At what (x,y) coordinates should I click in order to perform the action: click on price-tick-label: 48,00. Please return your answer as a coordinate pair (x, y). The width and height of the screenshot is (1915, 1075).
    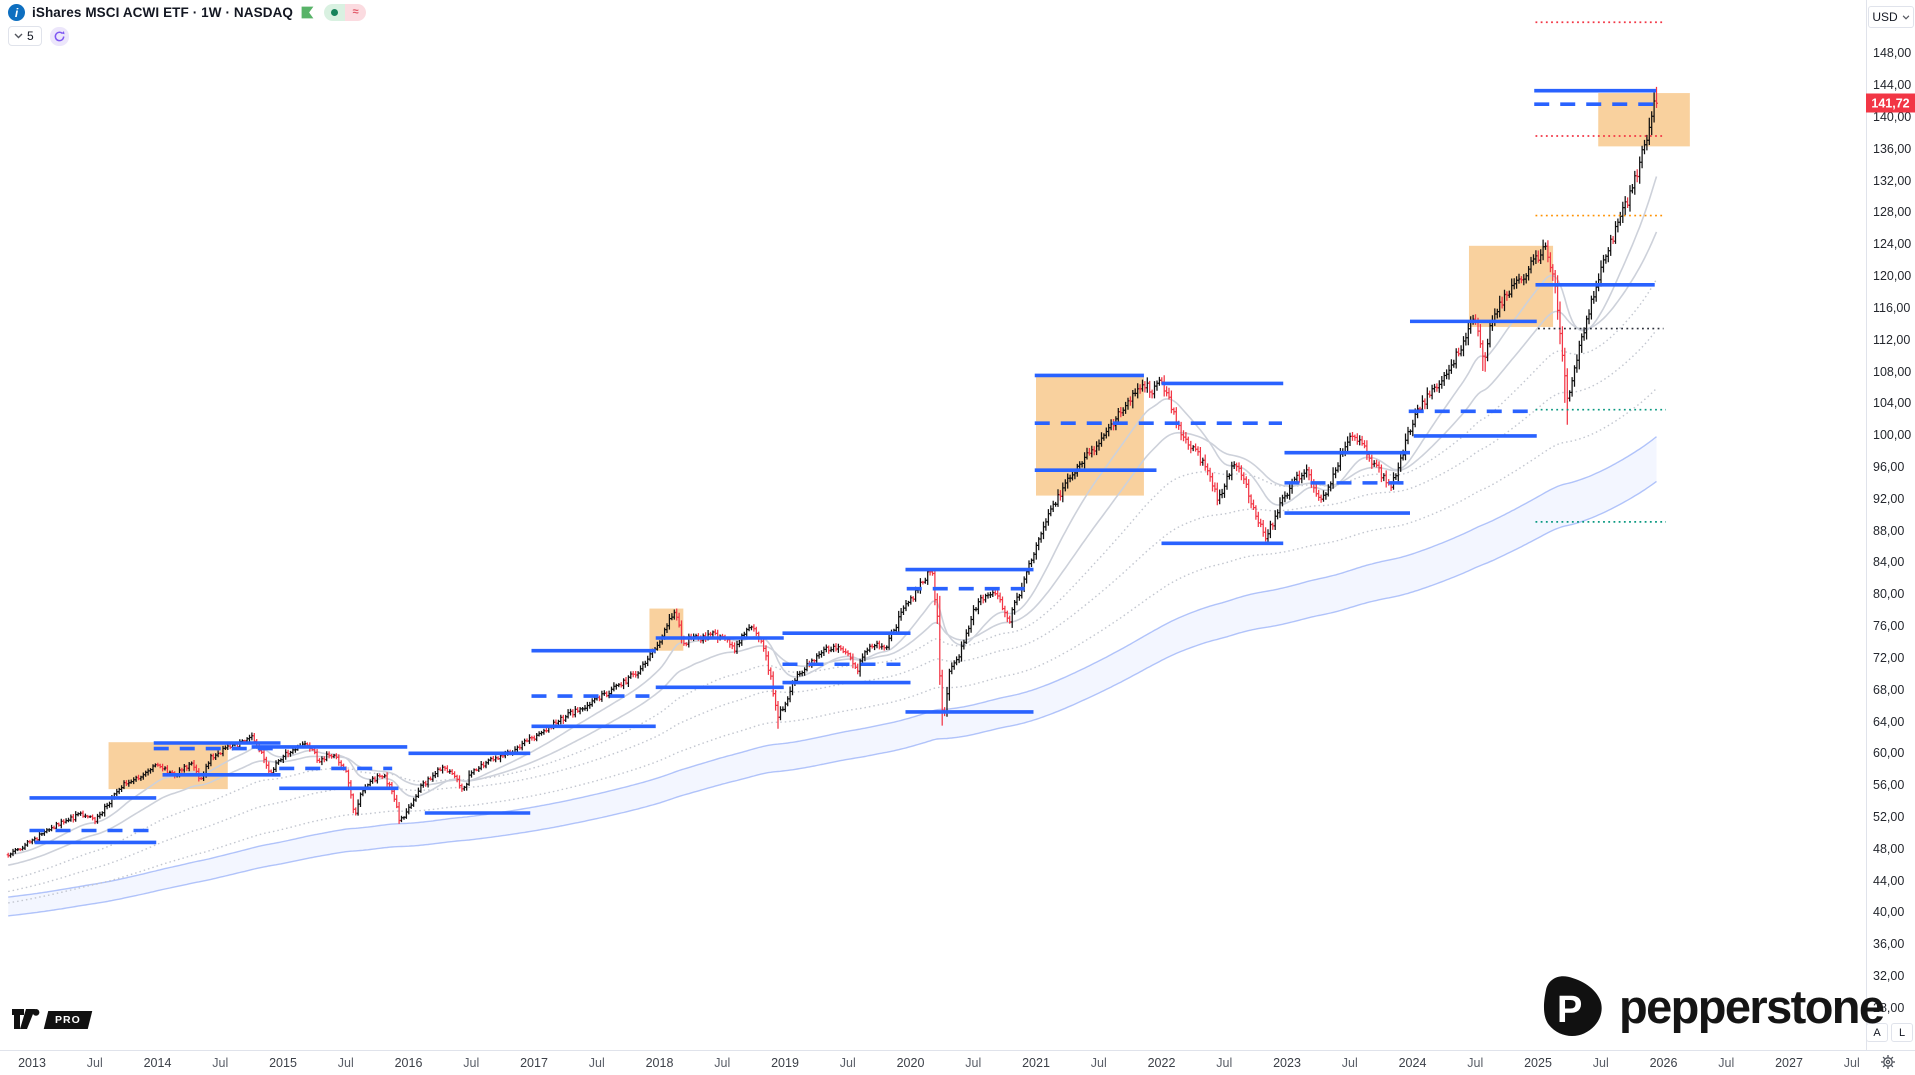
    Looking at the image, I should click on (1889, 848).